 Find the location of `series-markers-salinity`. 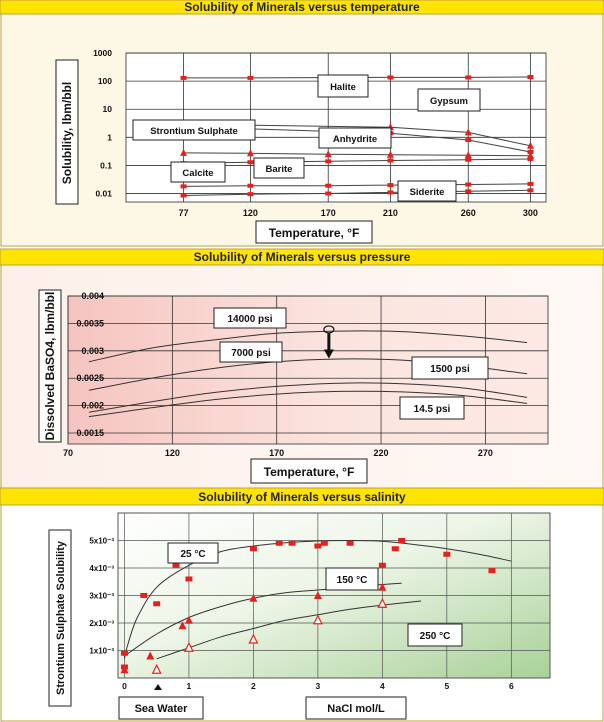

series-markers-salinity is located at coordinates (308, 606).